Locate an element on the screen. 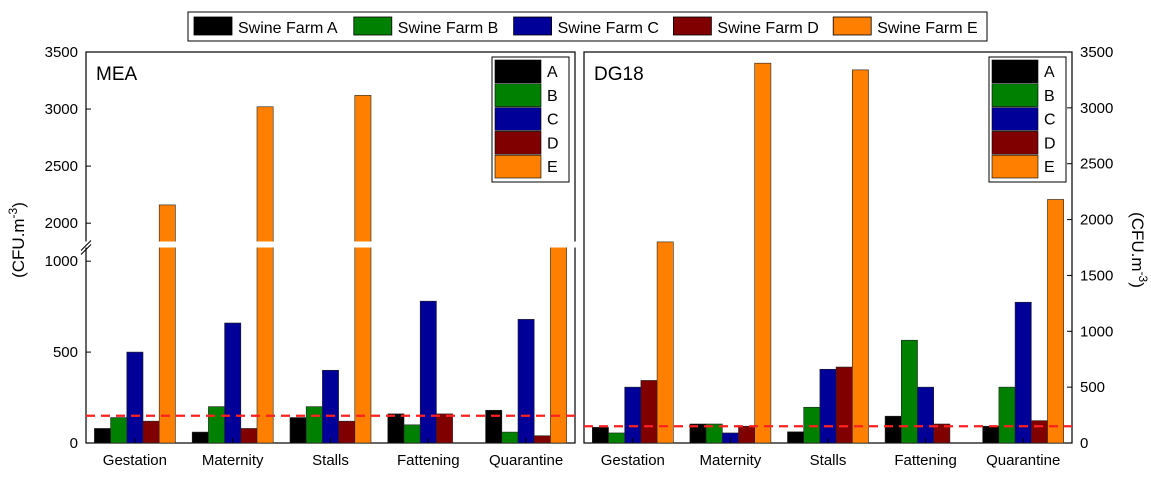 The width and height of the screenshot is (1151, 478). legend-label: Swine Farm B is located at coordinates (448, 28).